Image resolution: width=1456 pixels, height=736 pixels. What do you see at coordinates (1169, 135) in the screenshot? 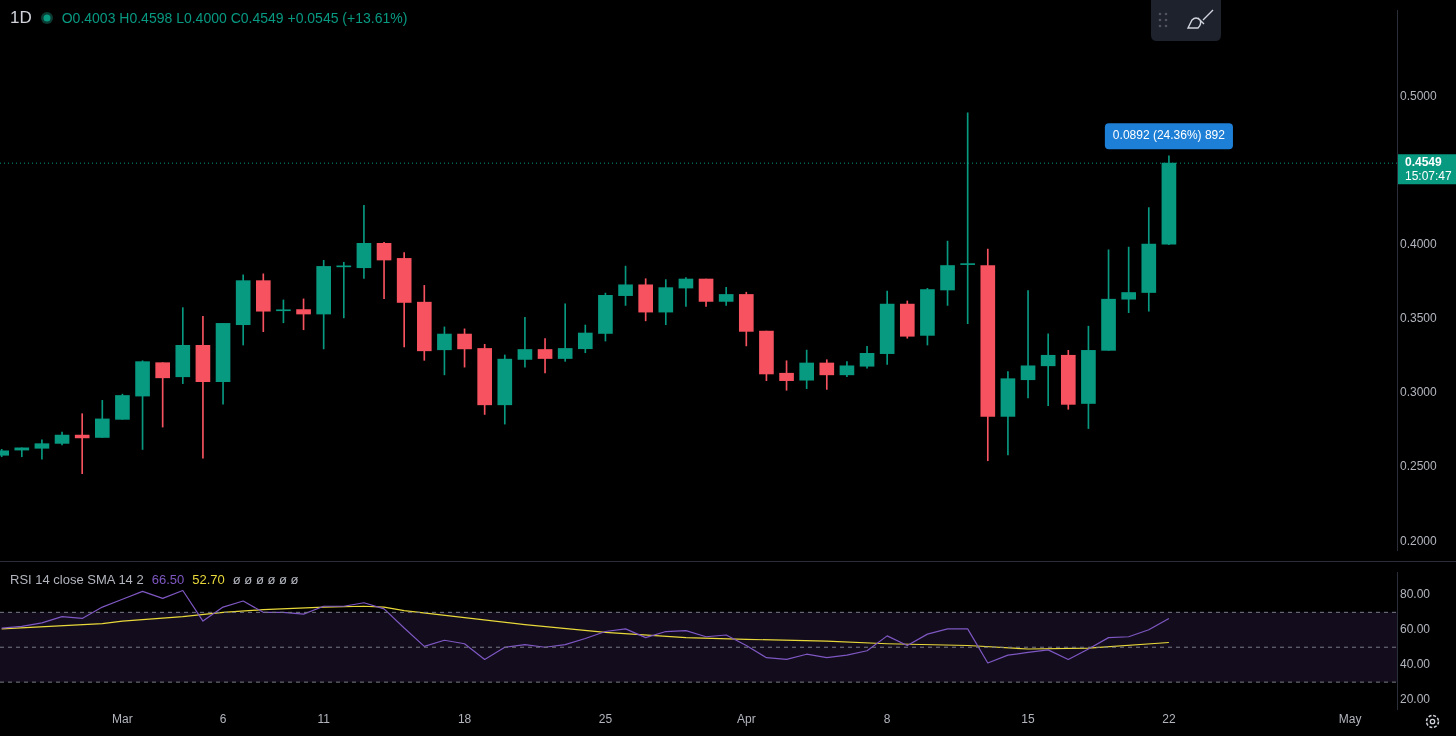
I see `annotation: 0.0892 (24.36%) 892` at bounding box center [1169, 135].